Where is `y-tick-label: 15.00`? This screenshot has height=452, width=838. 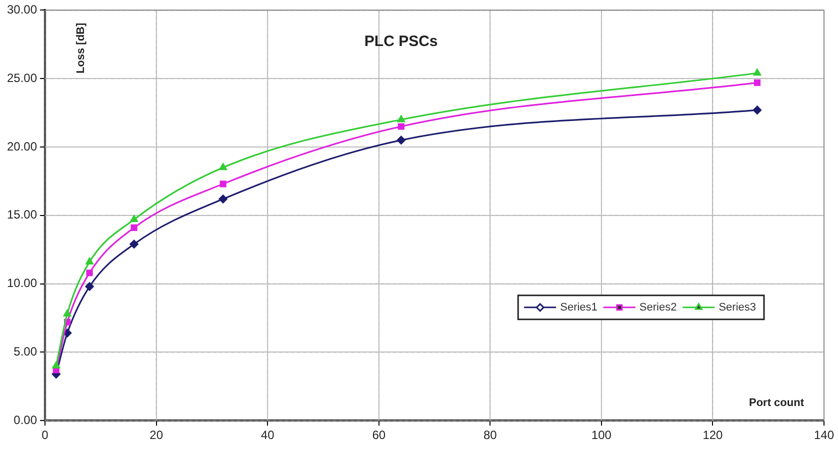 y-tick-label: 15.00 is located at coordinates (22, 215).